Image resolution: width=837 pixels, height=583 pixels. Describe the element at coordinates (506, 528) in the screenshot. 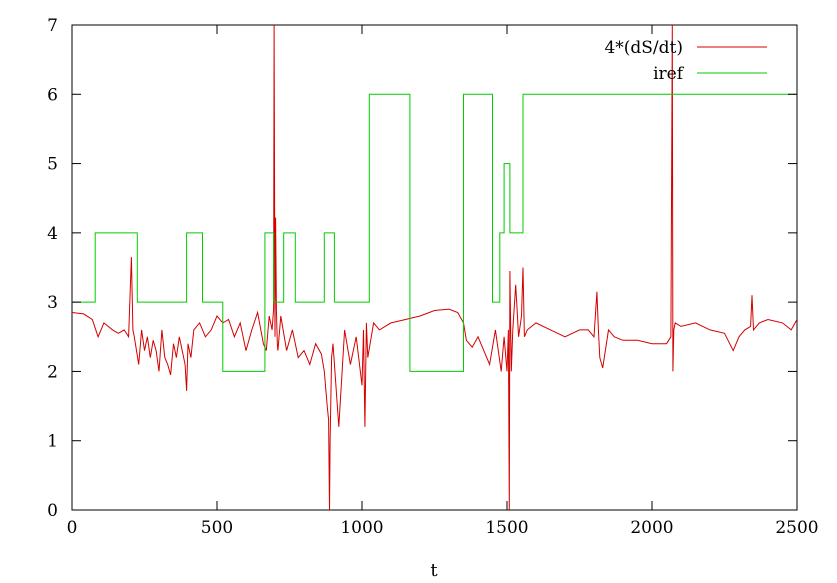

I see `x-tick-label: 1500` at that location.